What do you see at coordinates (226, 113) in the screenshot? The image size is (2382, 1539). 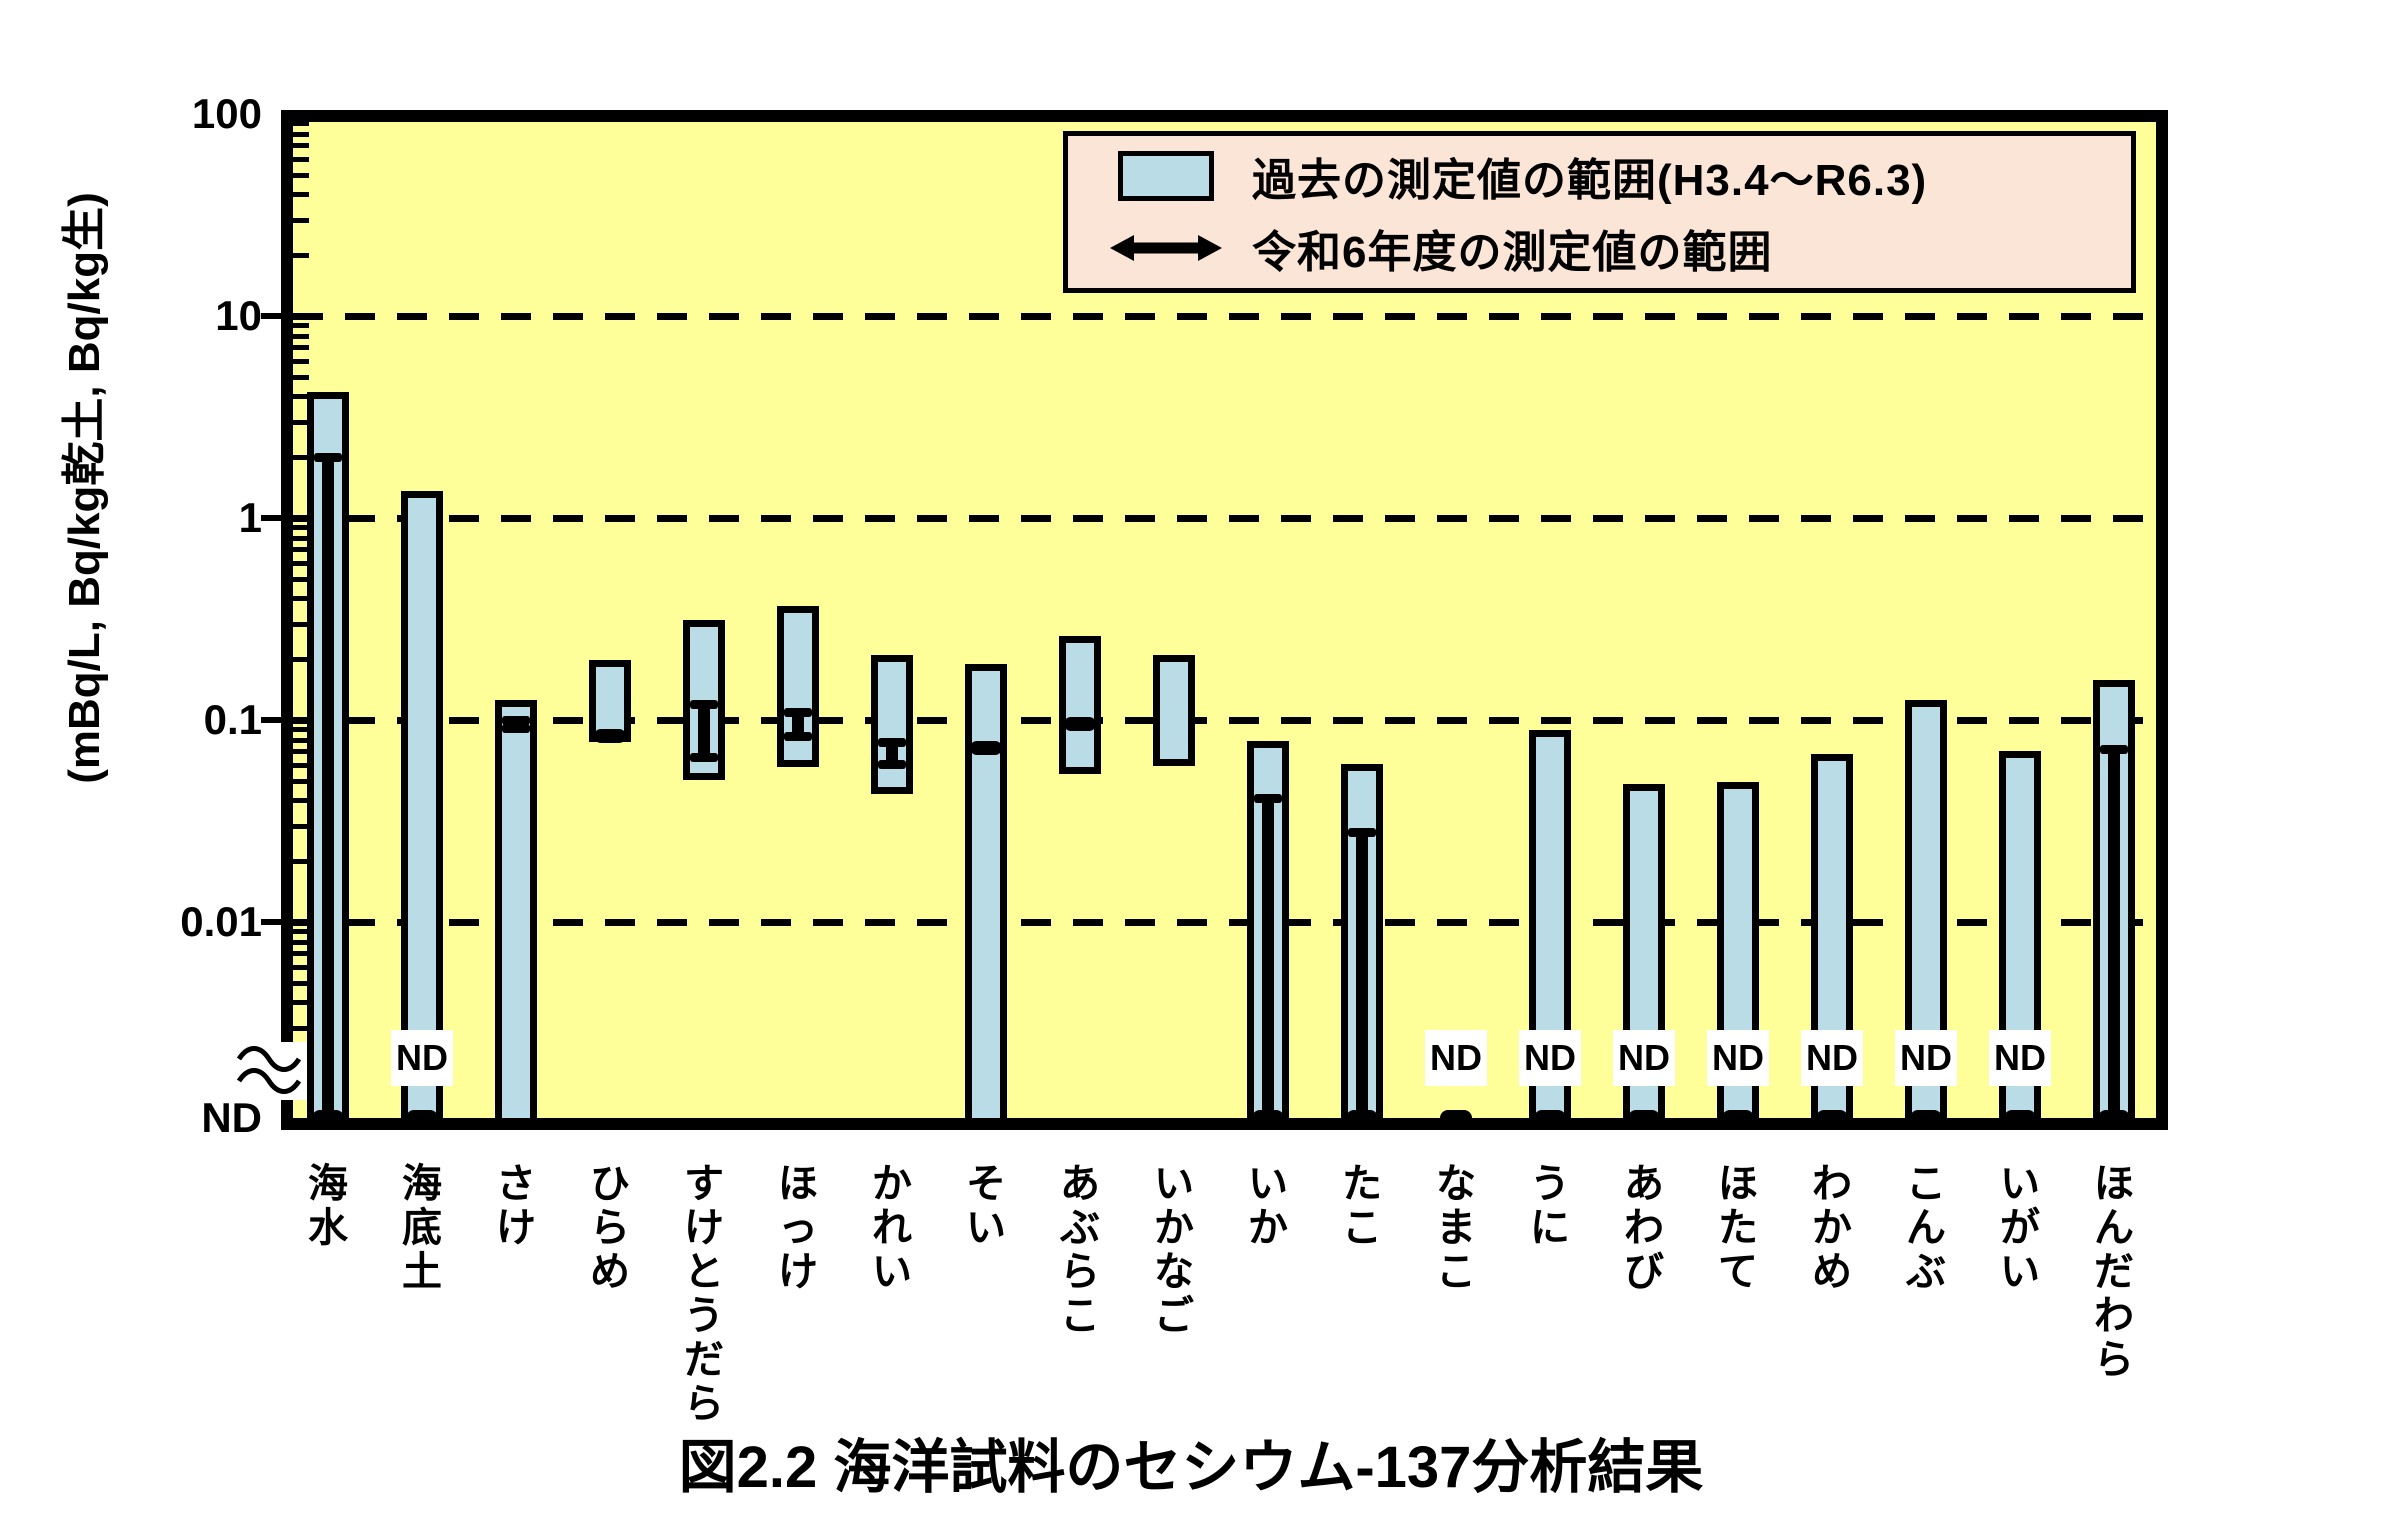 I see `y-tick-label: 100` at bounding box center [226, 113].